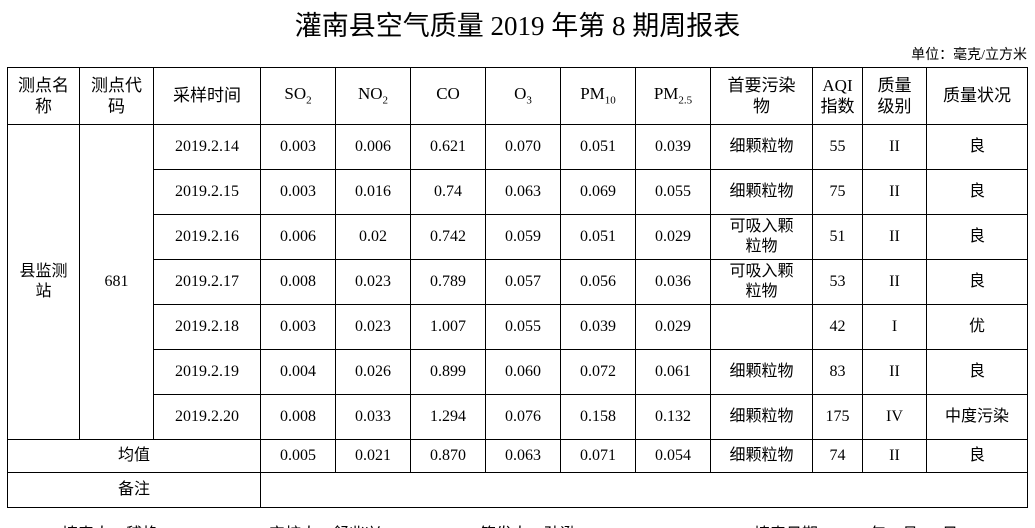  I want to click on header-subscript: 10, so click(610, 100).